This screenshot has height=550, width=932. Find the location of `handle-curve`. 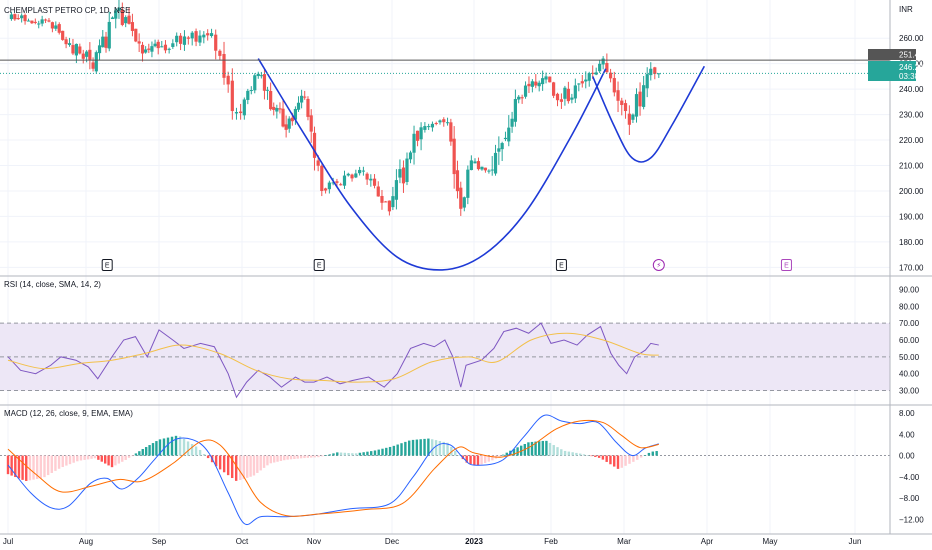

handle-curve is located at coordinates (648, 114).